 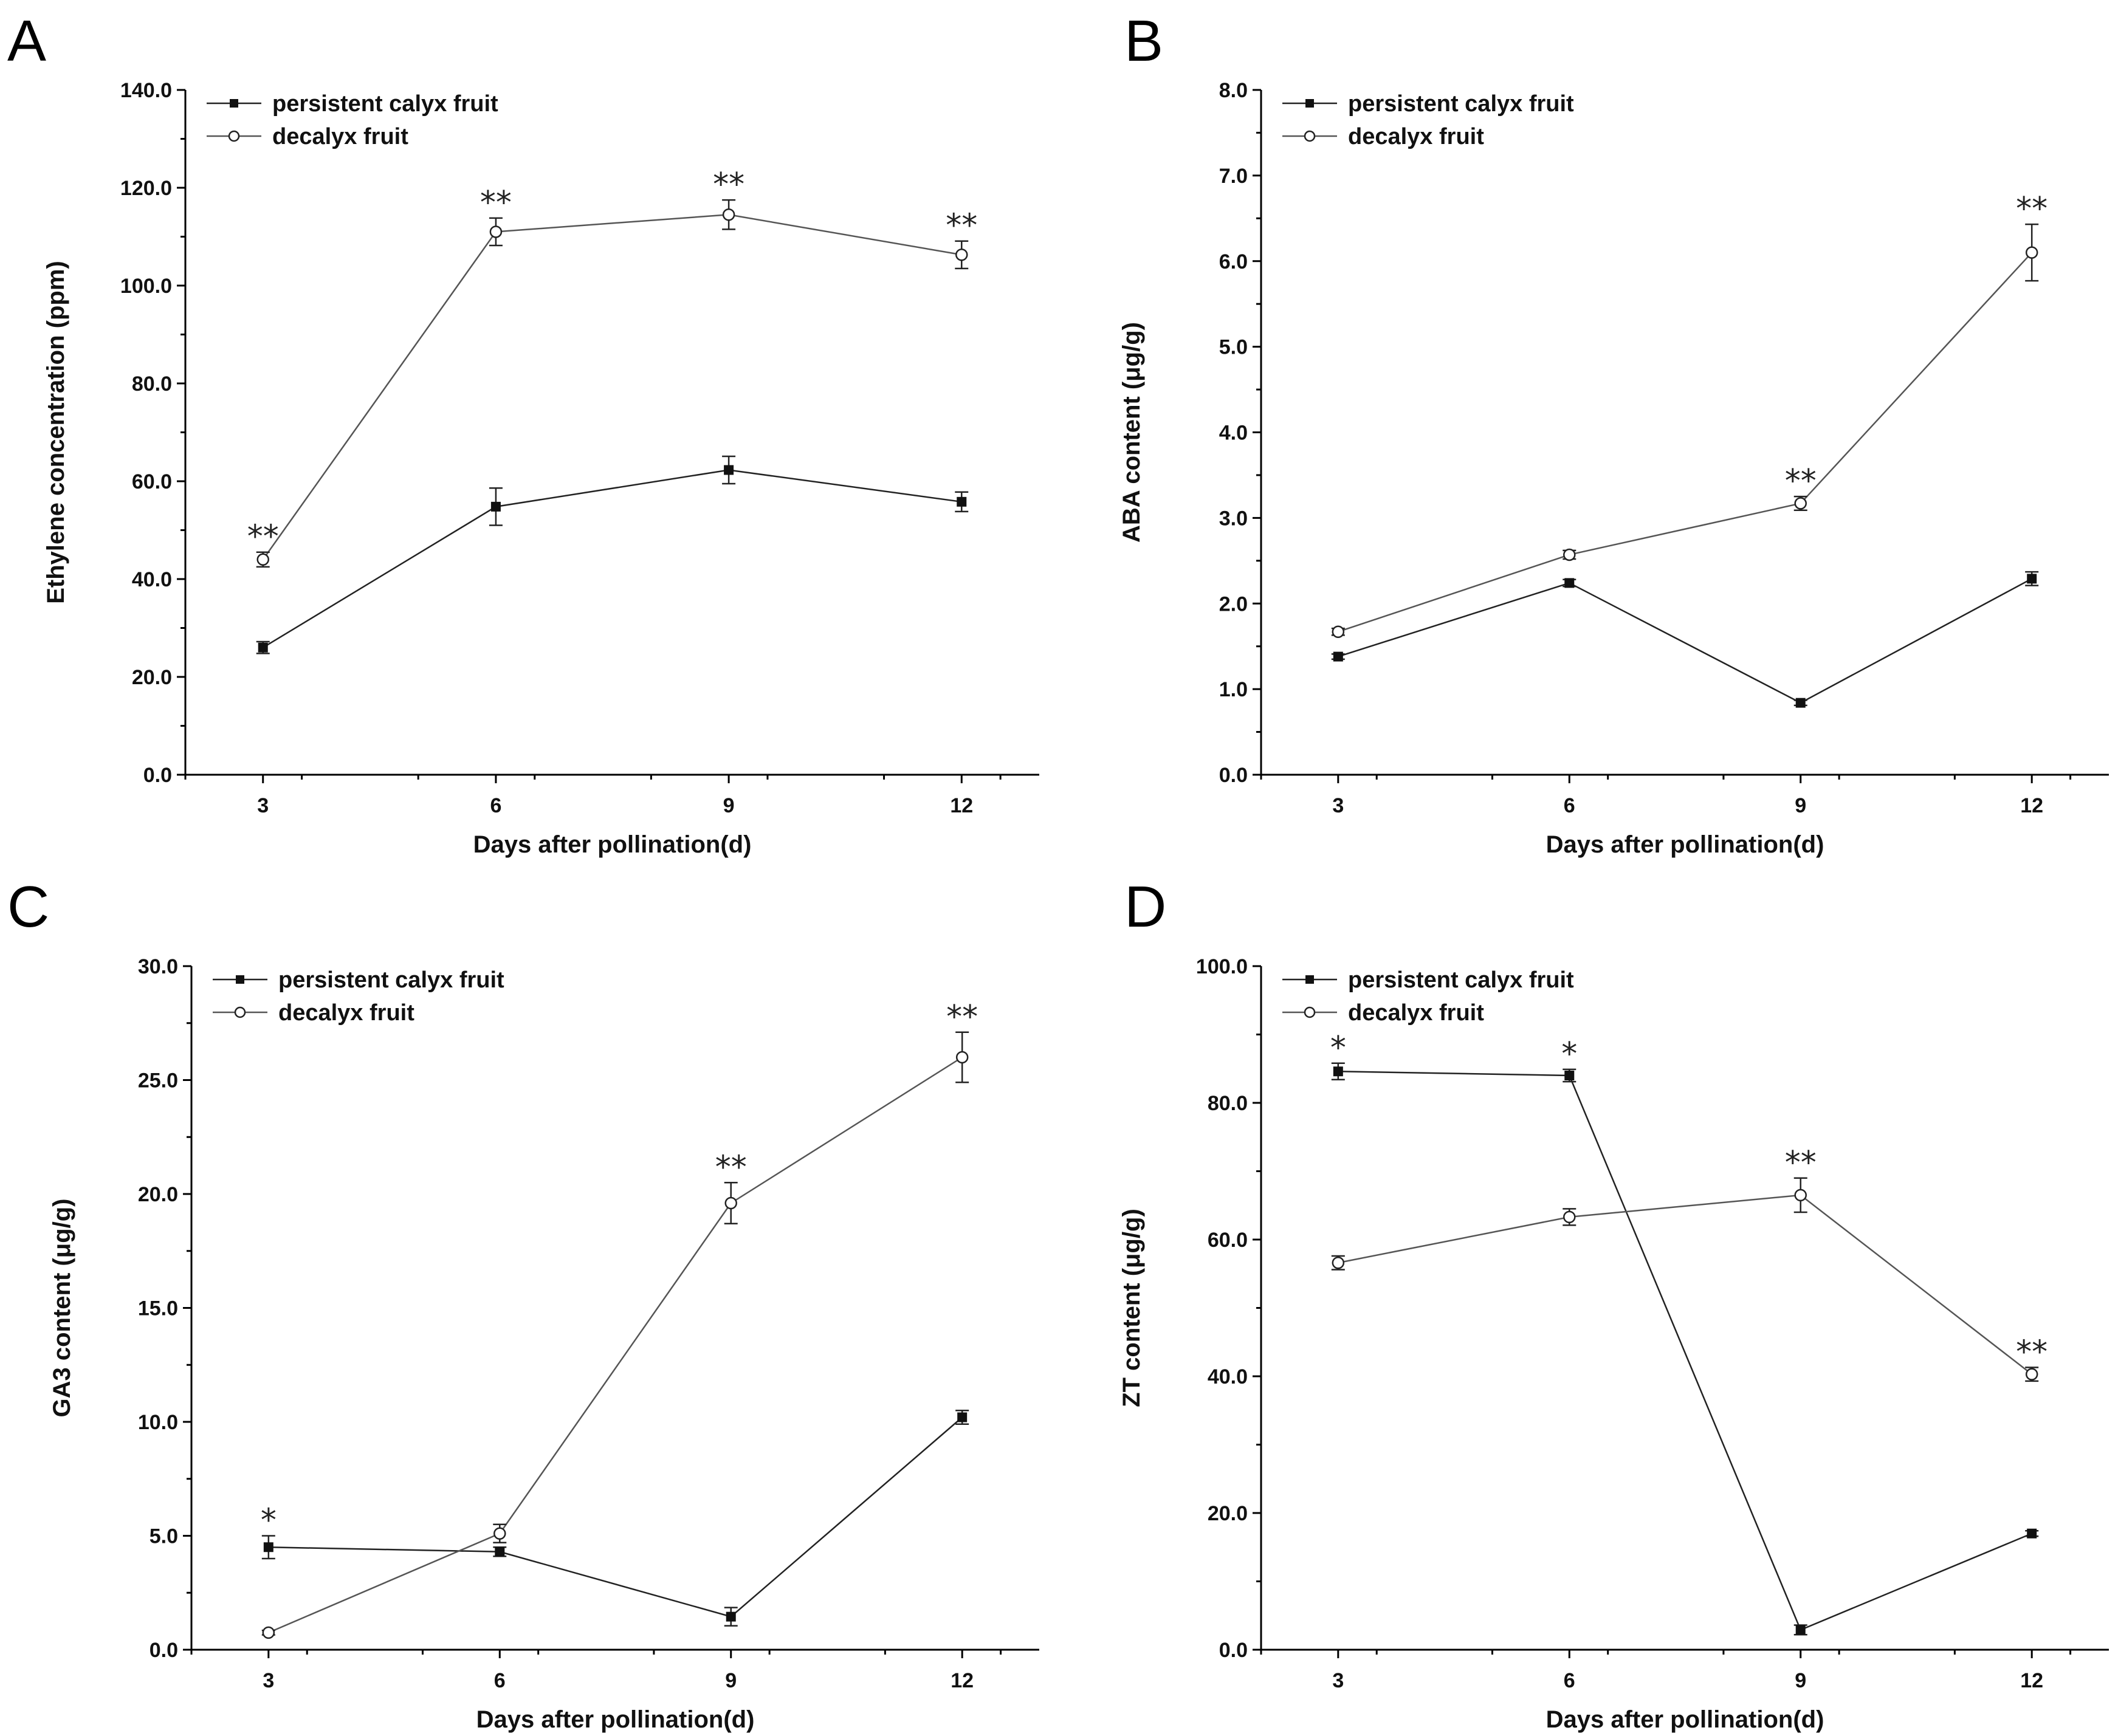 What do you see at coordinates (158, 967) in the screenshot?
I see `y-tick-label: 30.0` at bounding box center [158, 967].